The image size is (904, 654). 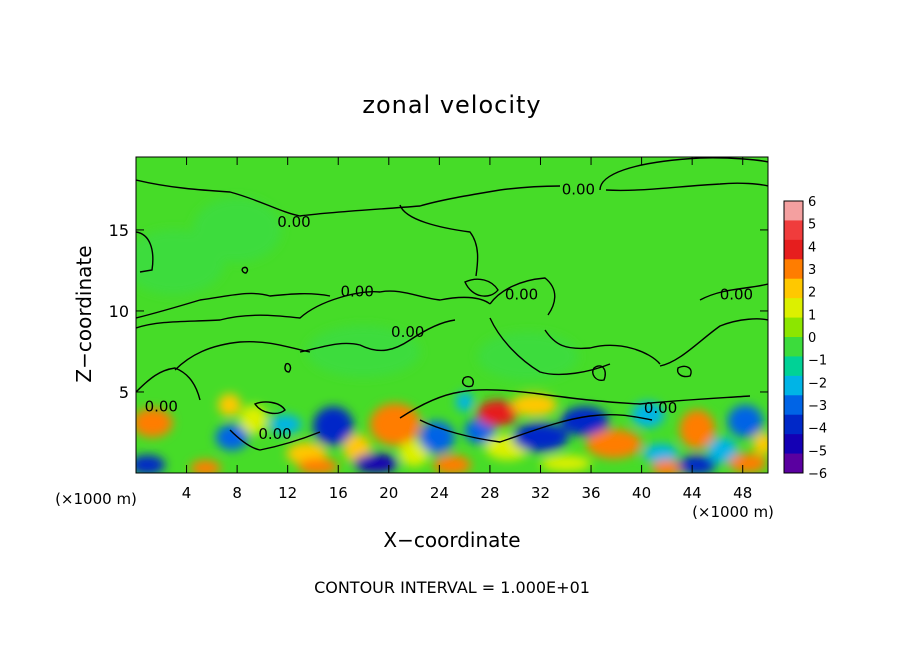 What do you see at coordinates (812, 315) in the screenshot?
I see `colorbar-tick-label: 1` at bounding box center [812, 315].